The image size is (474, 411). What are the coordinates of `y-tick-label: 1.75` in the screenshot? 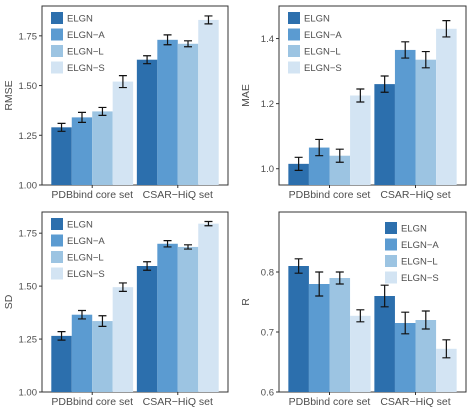 It's located at (28, 36).